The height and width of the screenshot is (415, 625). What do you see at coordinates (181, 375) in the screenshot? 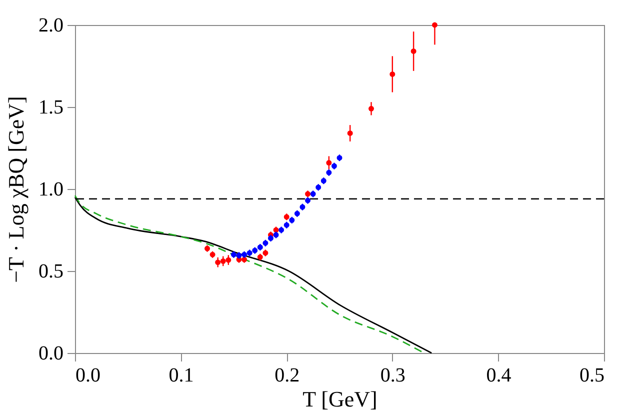
I see `x-tick-label: 0.1` at bounding box center [181, 375].